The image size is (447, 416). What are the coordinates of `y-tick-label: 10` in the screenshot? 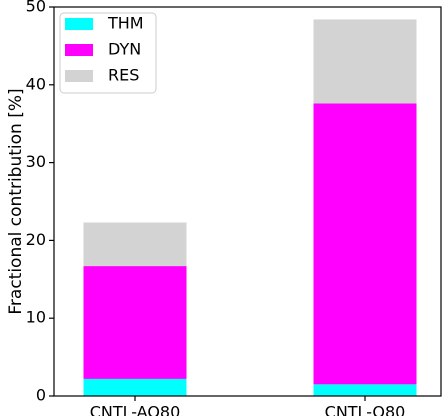 It's located at (36, 317).